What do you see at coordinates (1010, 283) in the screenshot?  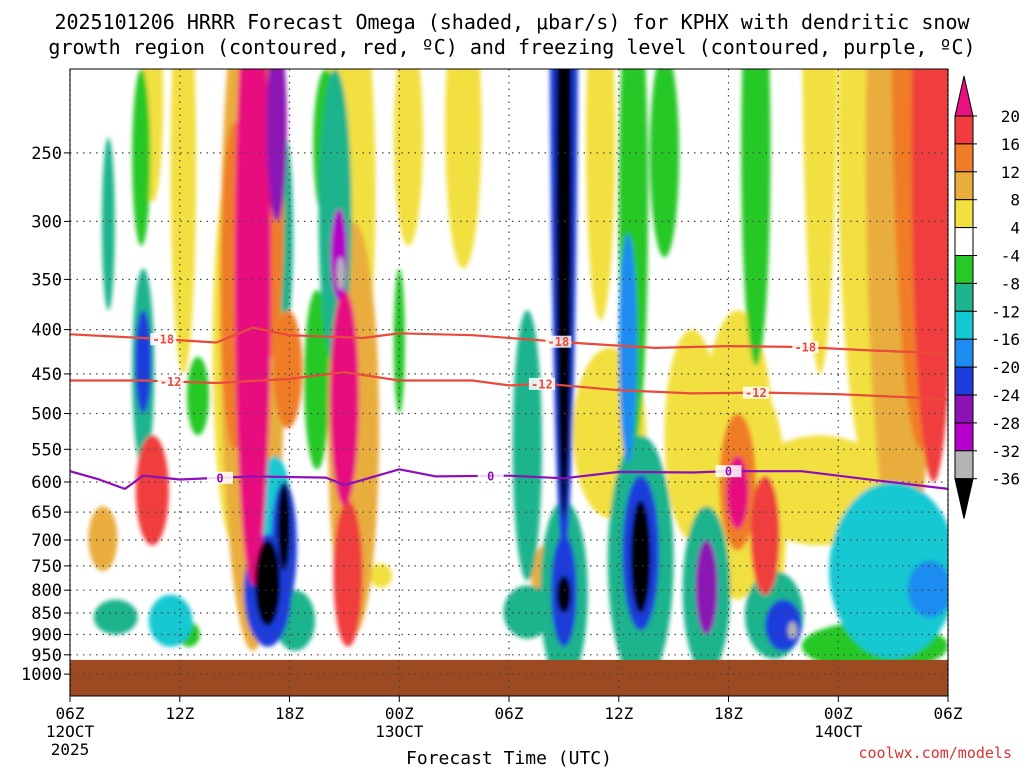 I see `colorbar-label-6: -8` at bounding box center [1010, 283].